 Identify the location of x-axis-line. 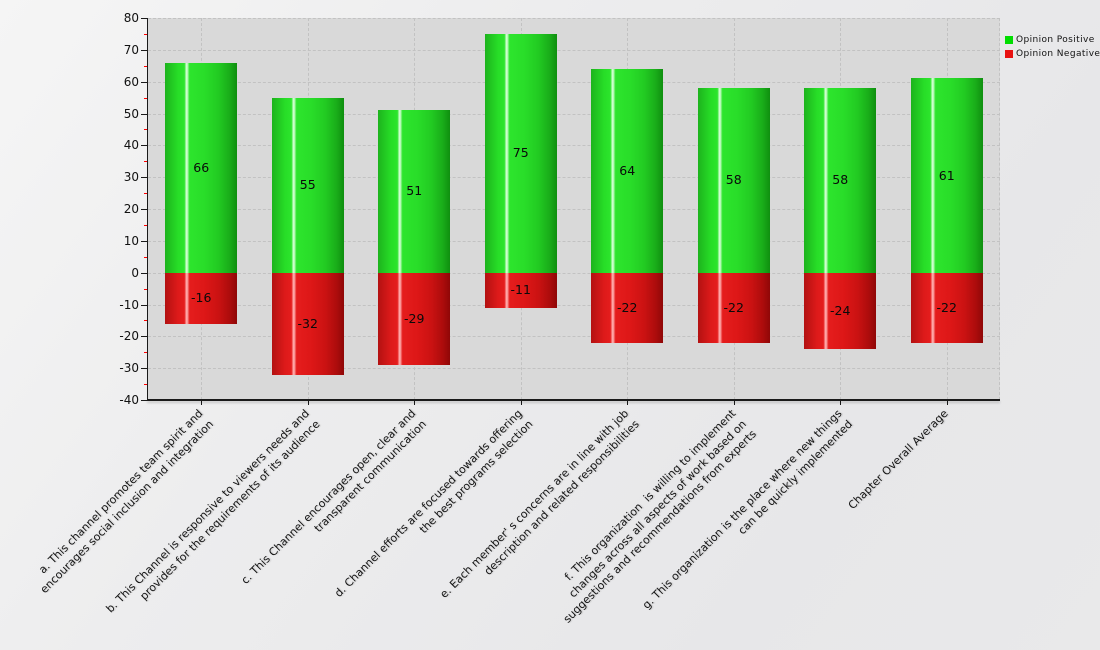
(573, 400).